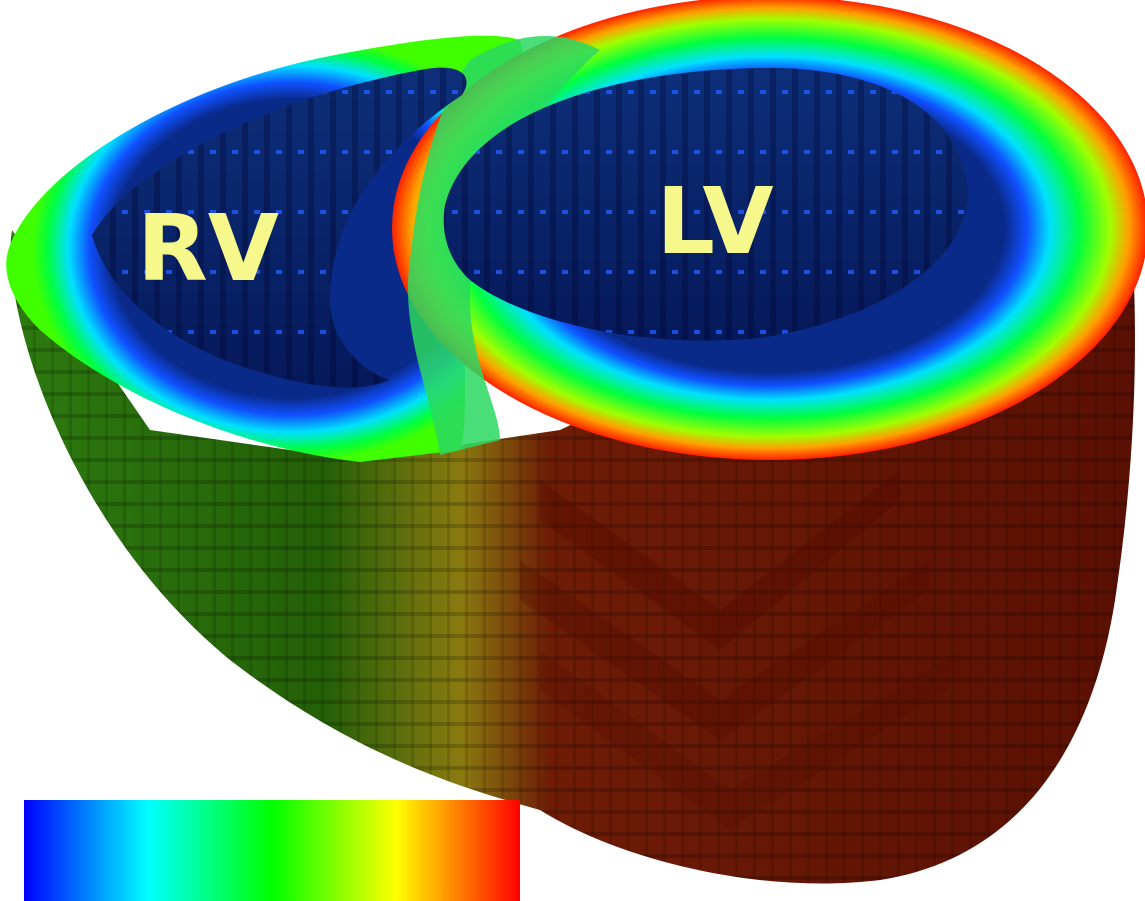 This screenshot has height=901, width=1145. I want to click on lv-label: LV, so click(714, 221).